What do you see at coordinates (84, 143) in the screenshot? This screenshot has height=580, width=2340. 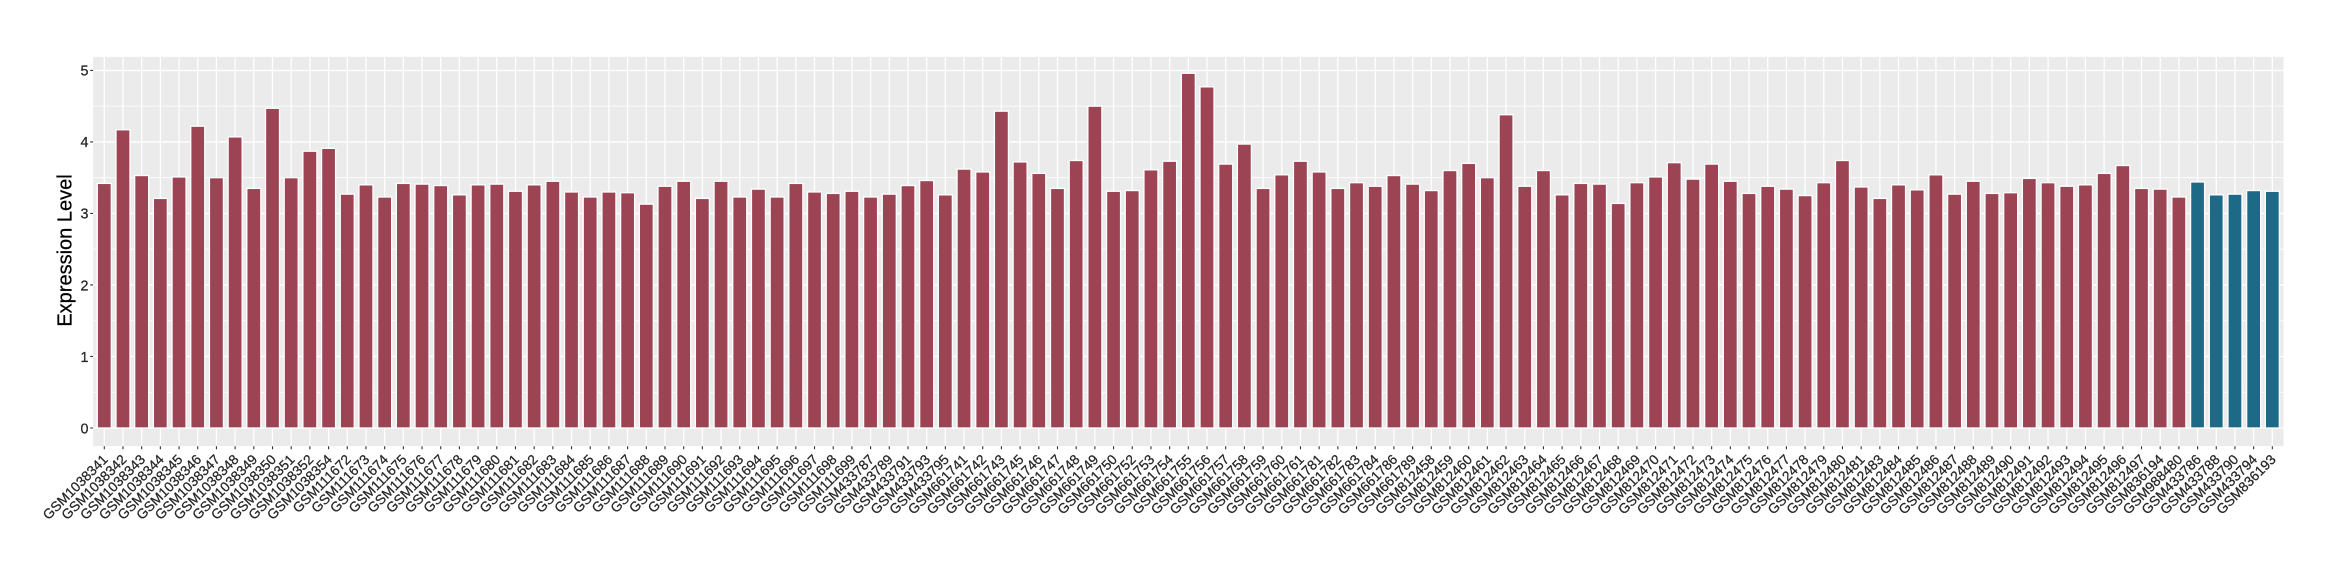 I see `svg-text: 4` at bounding box center [84, 143].